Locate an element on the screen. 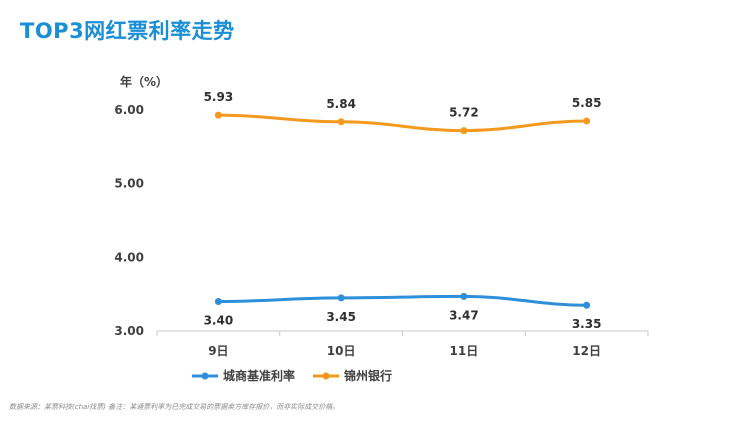 The image size is (750, 421). data-label: 5.84 is located at coordinates (341, 104).